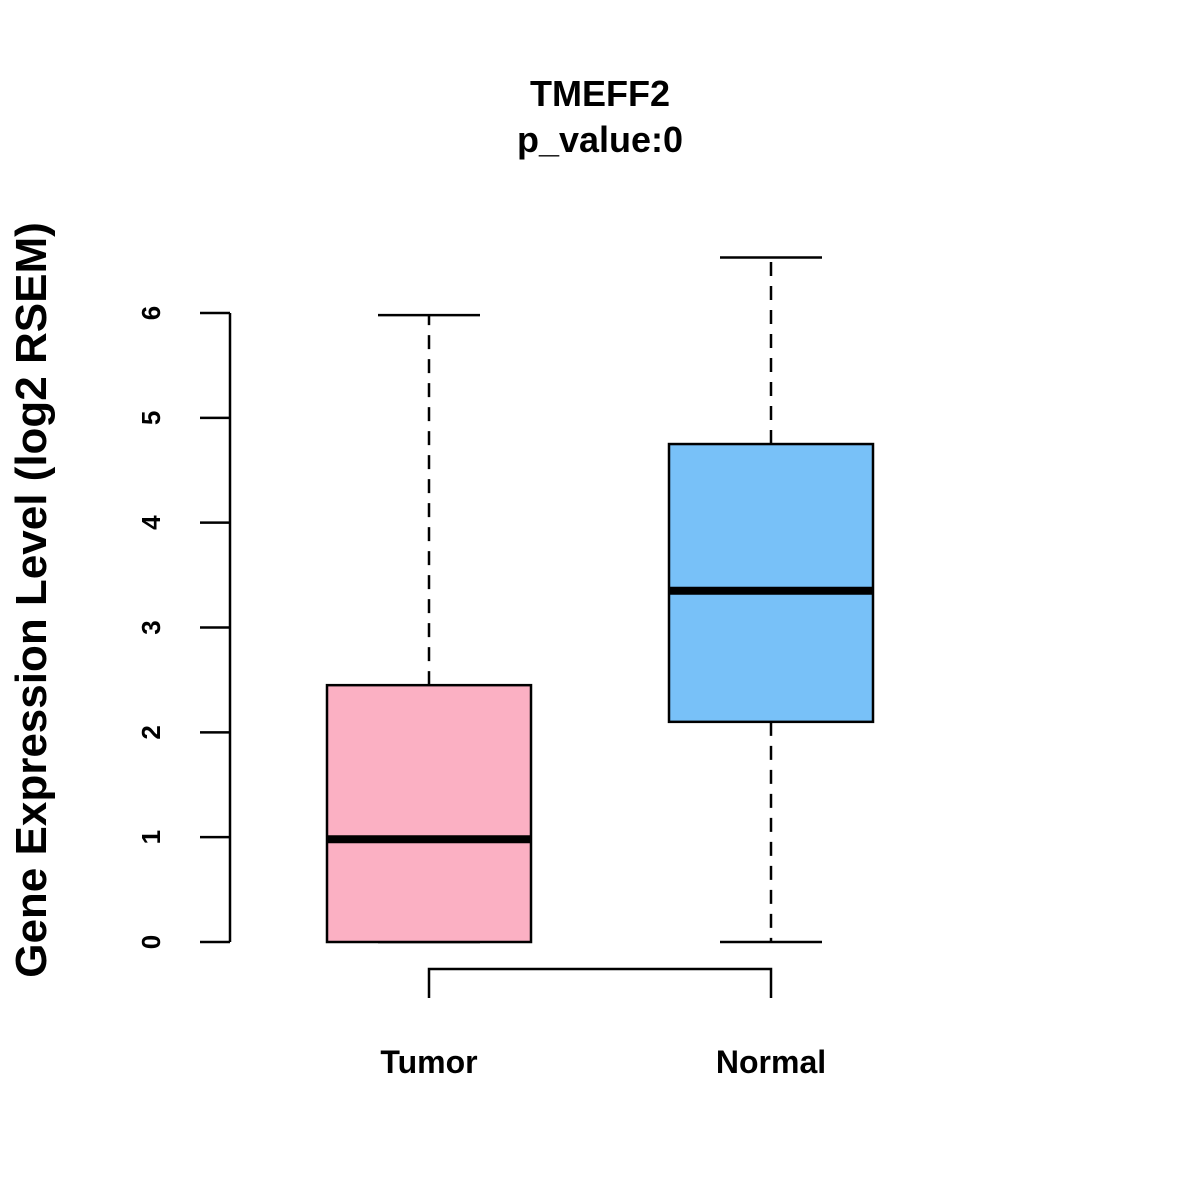 The image size is (1200, 1200). Describe the element at coordinates (151, 418) in the screenshot. I see `y-tick-label: 5` at that location.